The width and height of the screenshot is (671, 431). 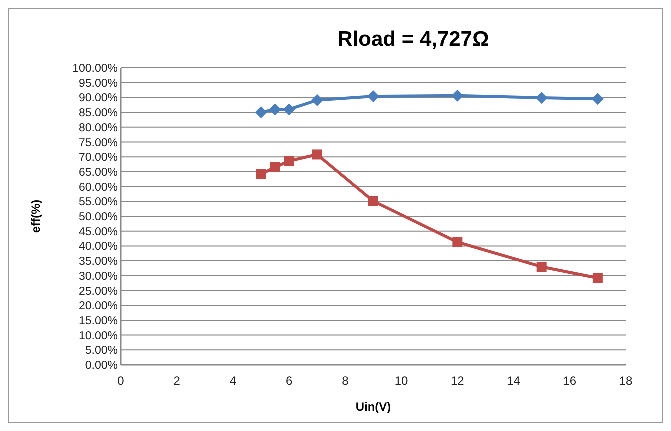 I want to click on y-tick-label: 40.00%, so click(x=98, y=247).